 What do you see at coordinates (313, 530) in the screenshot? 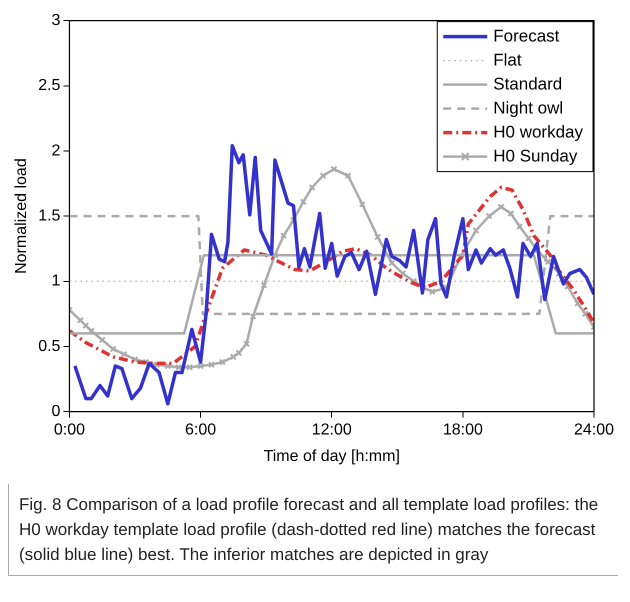
I see `caption: Fig. 8 Comparison of a load profile forecast and all template load profiles: the H0 workday template load profile (dash-dotted red line) matches the forecast (solid blue line) best. The inferior matches are depicted in gray` at bounding box center [313, 530].